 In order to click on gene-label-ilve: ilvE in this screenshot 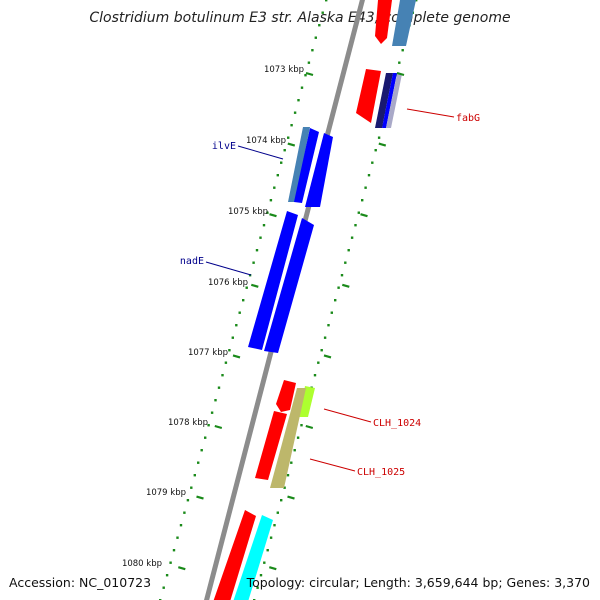, I will do `click(224, 146)`.